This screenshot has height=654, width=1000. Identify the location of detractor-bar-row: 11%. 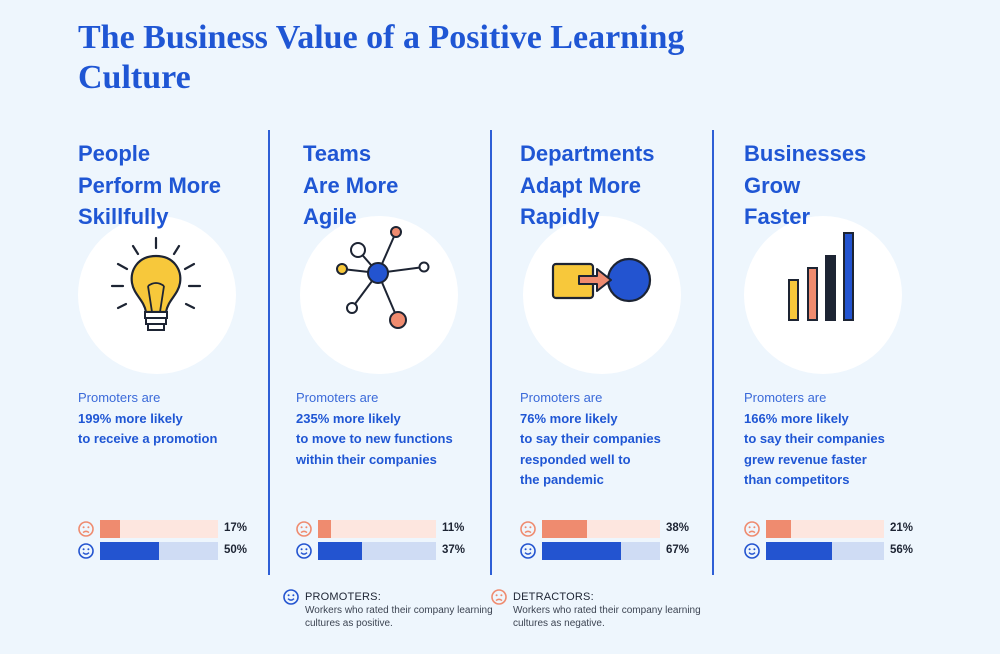
(386, 529).